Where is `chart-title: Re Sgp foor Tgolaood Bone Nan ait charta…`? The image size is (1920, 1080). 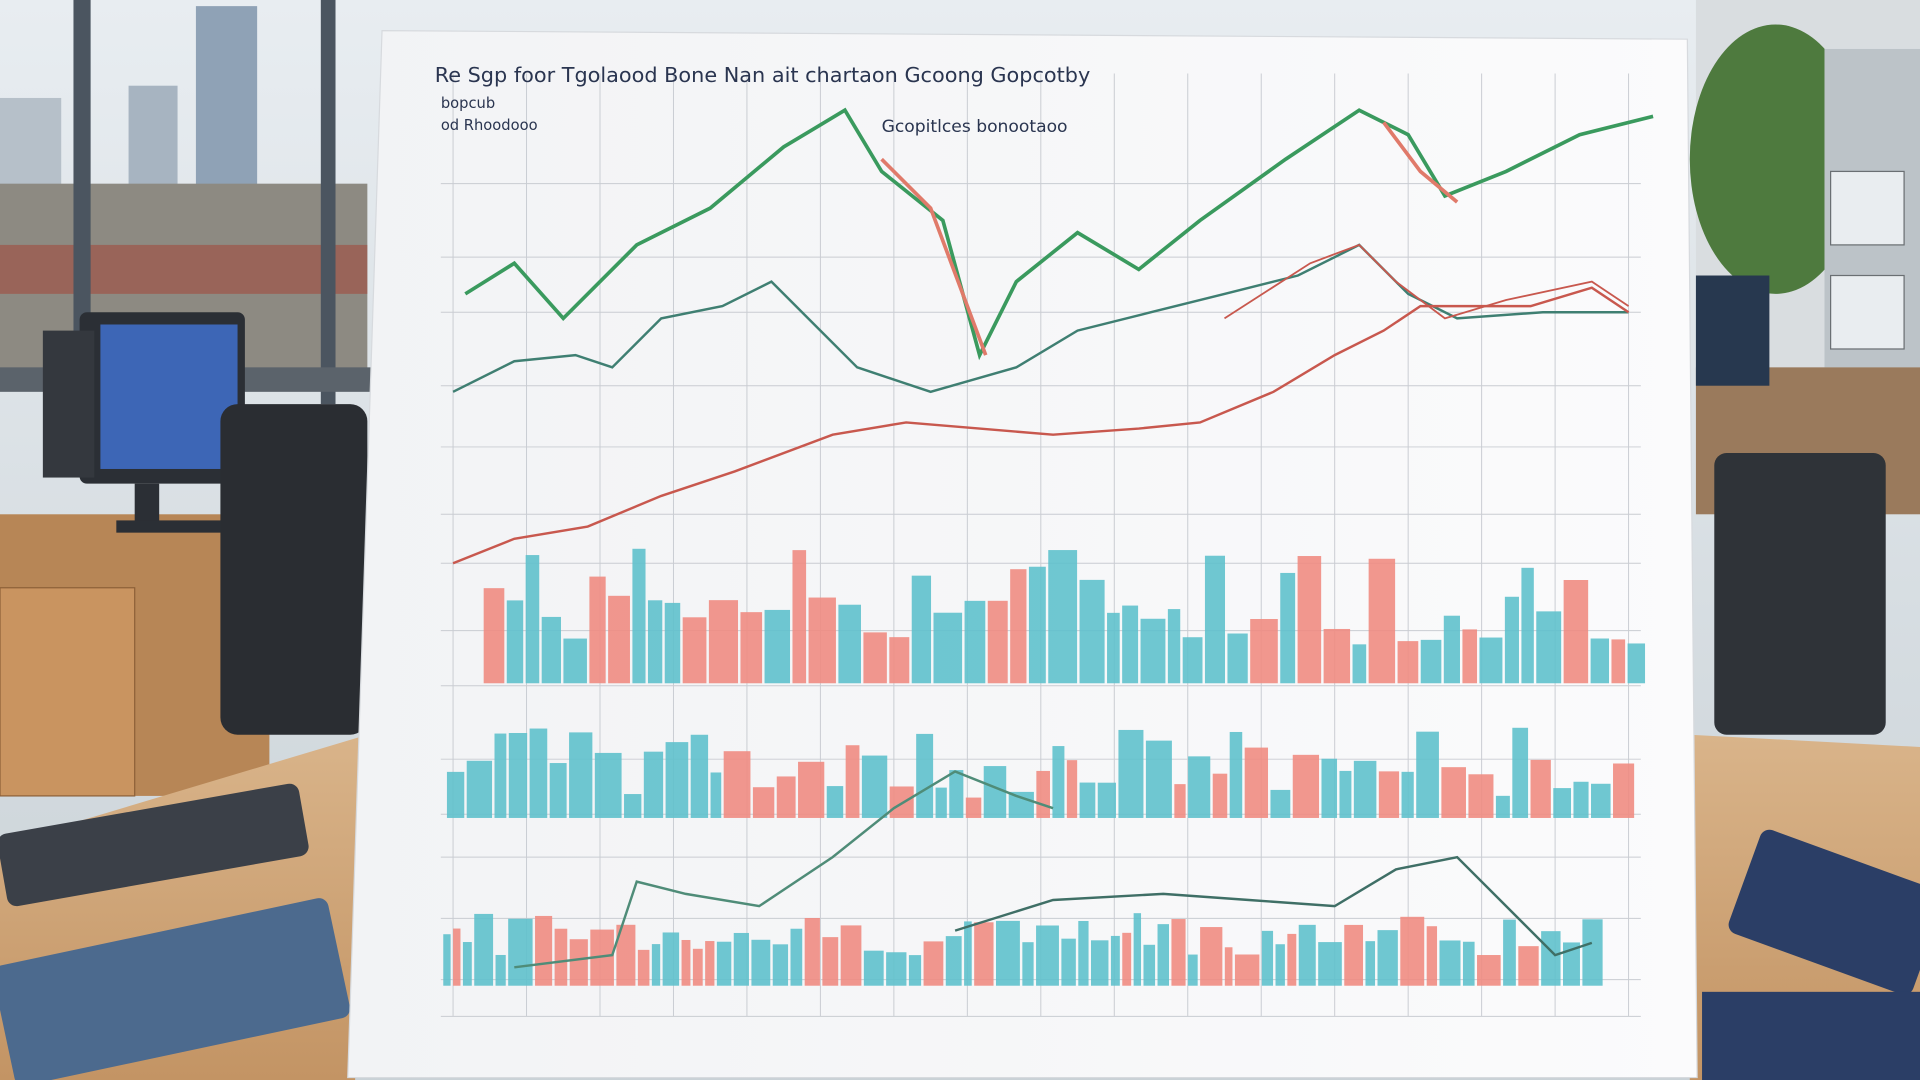
chart-title: Re Sgp foor Tgolaood Bone Nan ait charta… is located at coordinates (763, 75).